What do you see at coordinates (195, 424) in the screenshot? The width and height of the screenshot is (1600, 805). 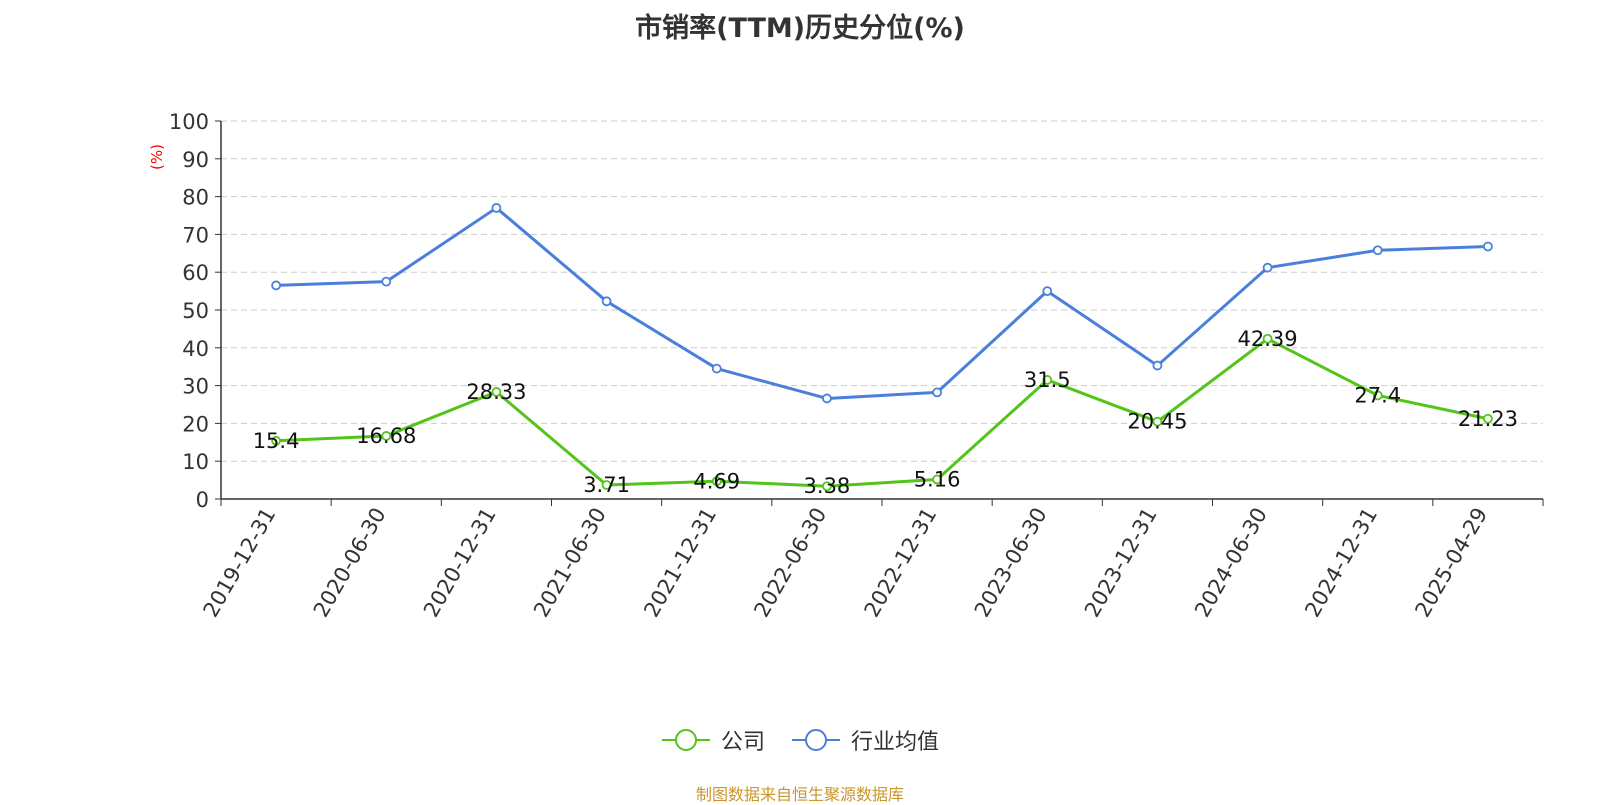 I see `y-tick-label: 20` at bounding box center [195, 424].